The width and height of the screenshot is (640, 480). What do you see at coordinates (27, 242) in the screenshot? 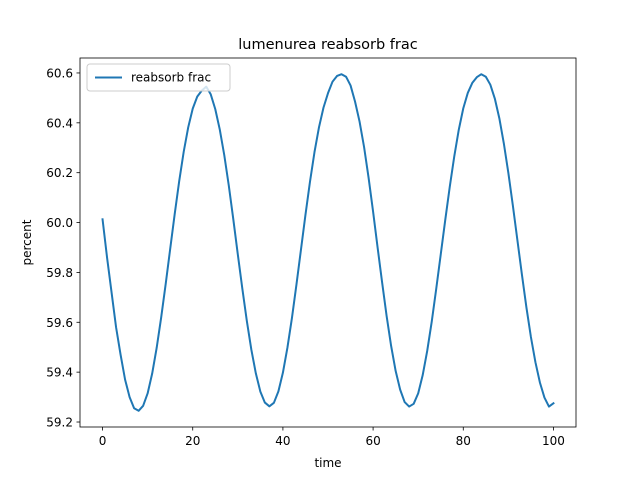
I see `y-axis-label: percent` at bounding box center [27, 242].